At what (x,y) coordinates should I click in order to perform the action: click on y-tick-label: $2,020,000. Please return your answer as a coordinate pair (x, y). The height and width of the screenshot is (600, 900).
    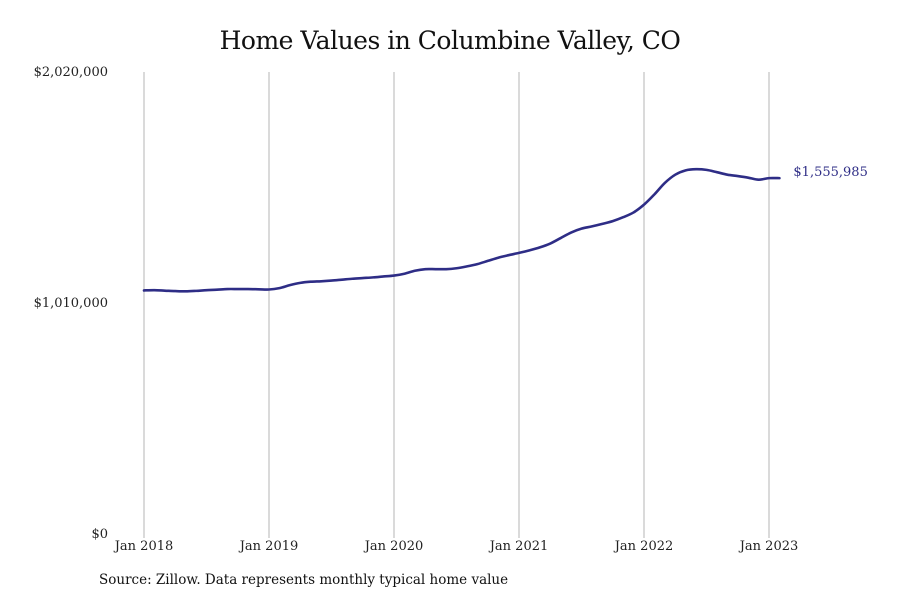
    Looking at the image, I should click on (71, 72).